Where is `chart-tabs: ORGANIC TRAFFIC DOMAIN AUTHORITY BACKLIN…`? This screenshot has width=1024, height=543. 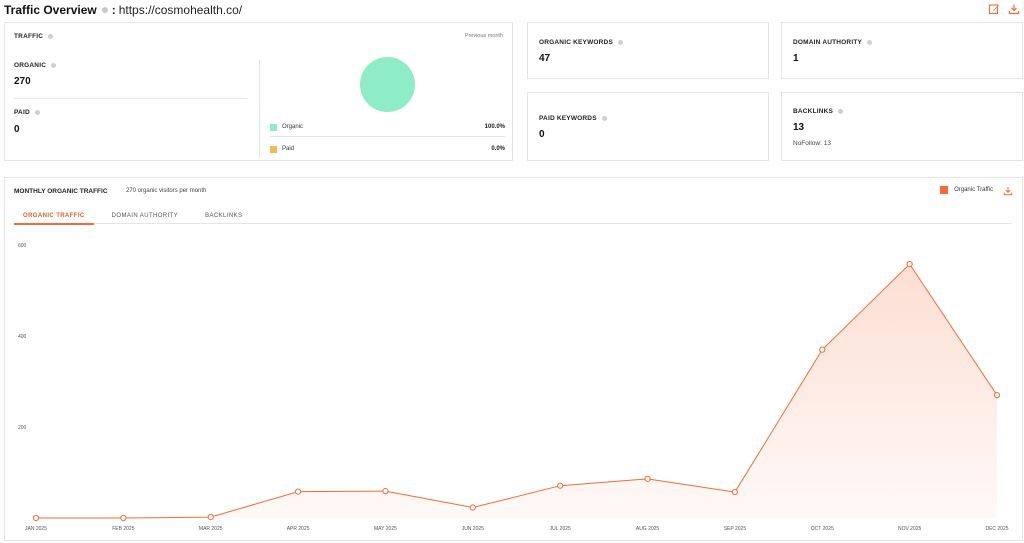
chart-tabs: ORGANIC TRAFFIC DOMAIN AUTHORITY BACKLIN… is located at coordinates (513, 218).